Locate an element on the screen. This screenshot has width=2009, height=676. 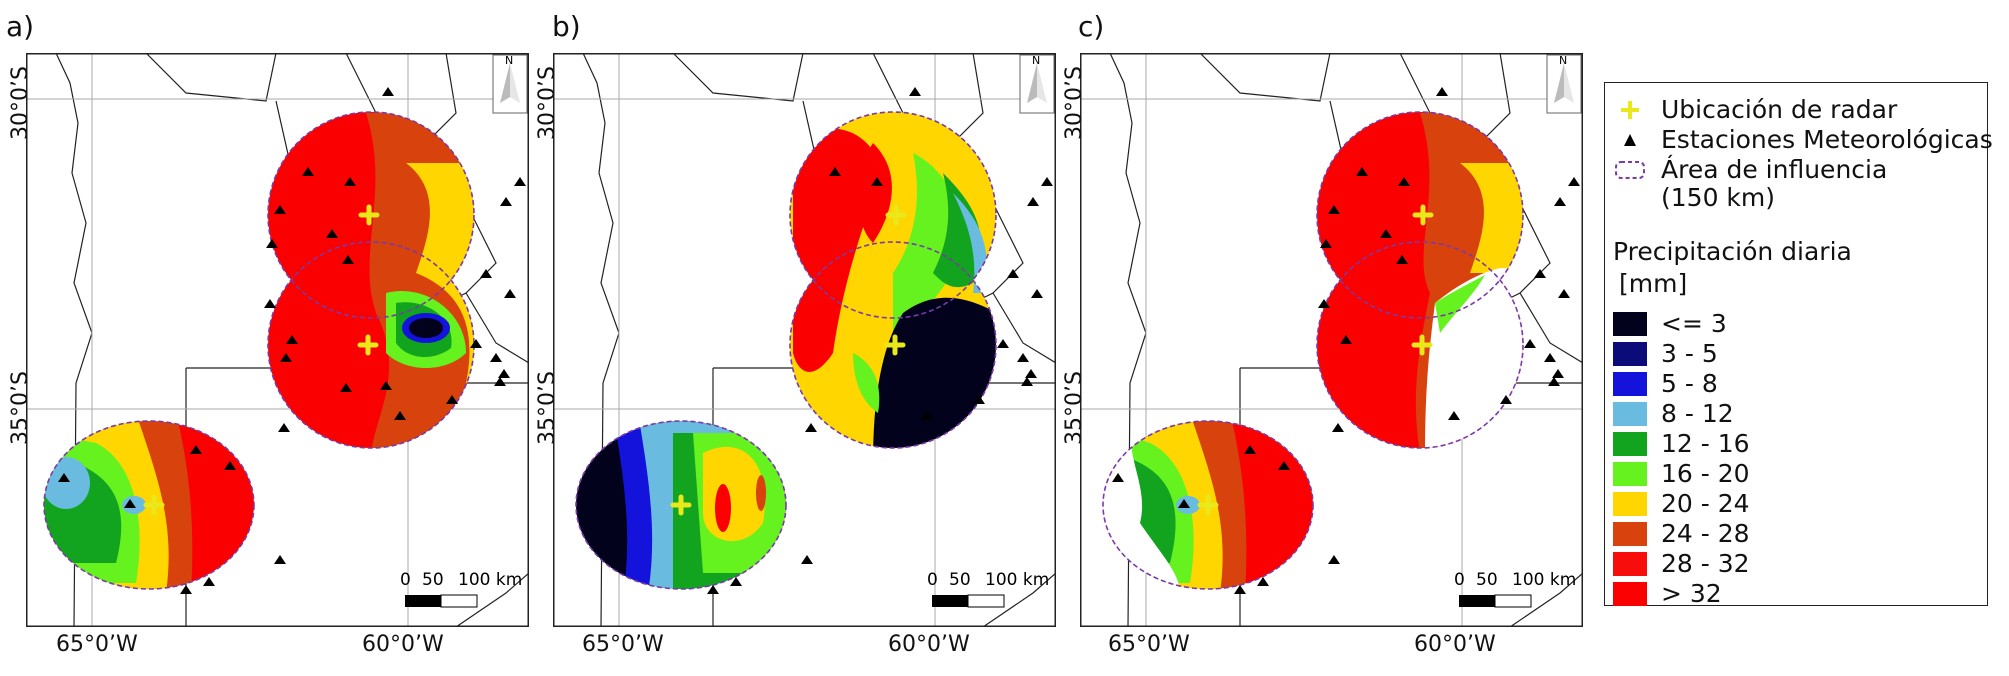
legend-class-row: > 32 is located at coordinates (1667, 593).